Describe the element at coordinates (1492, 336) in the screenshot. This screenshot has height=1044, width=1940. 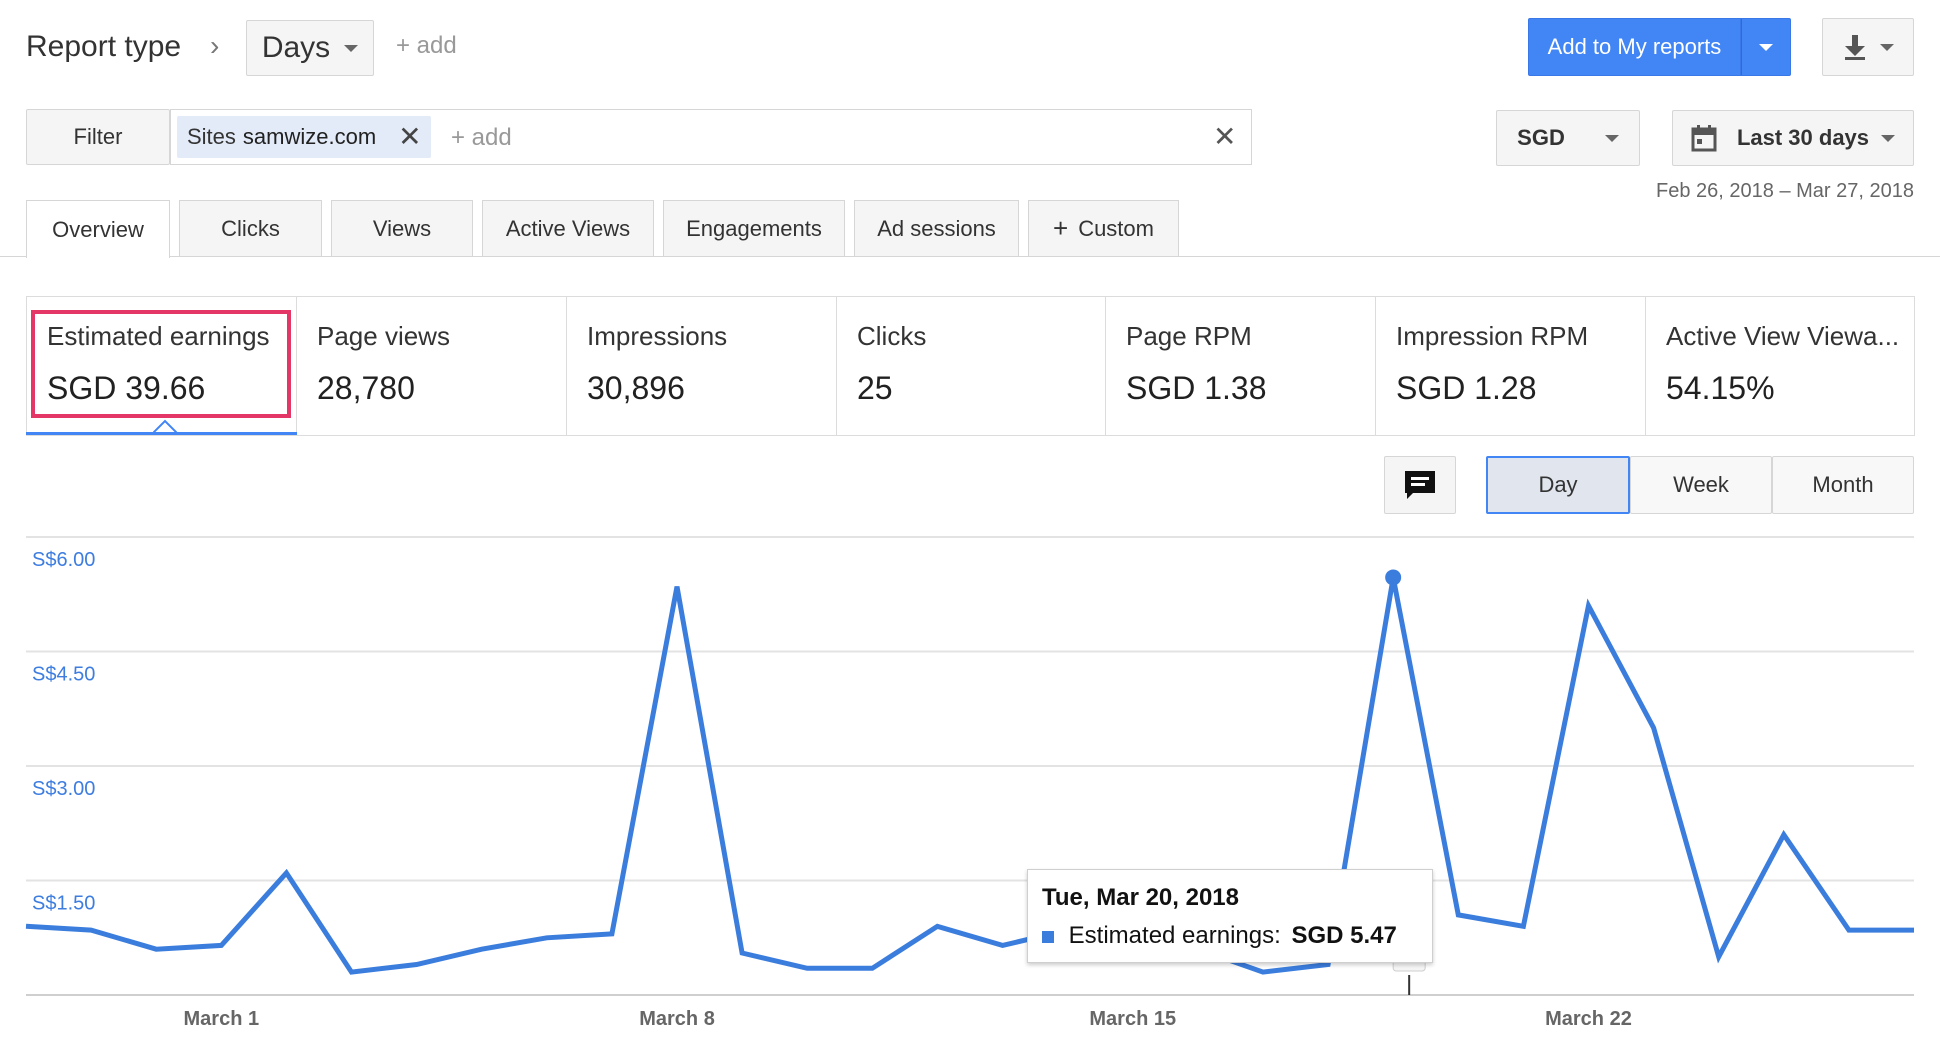
I see `metric-label: Impression RPM` at that location.